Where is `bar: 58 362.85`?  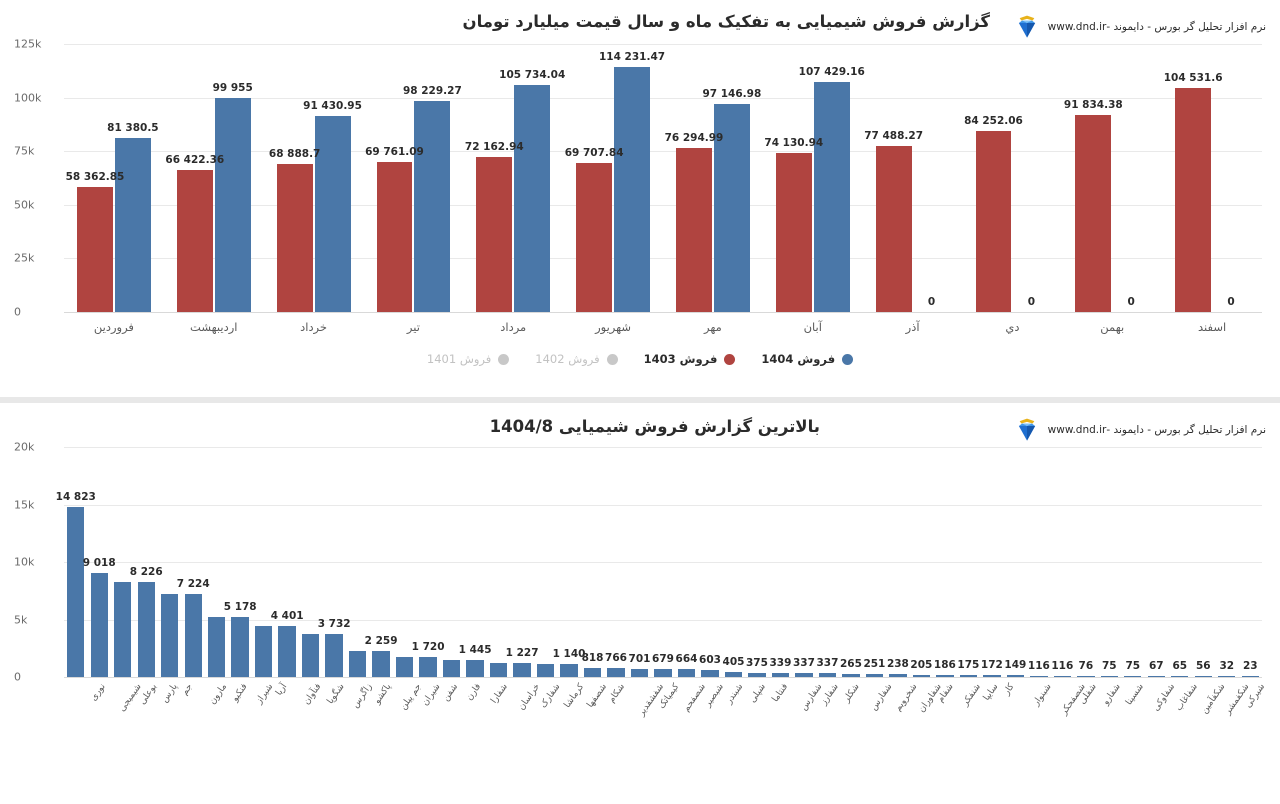
bar: 58 362.85 is located at coordinates (95, 178).